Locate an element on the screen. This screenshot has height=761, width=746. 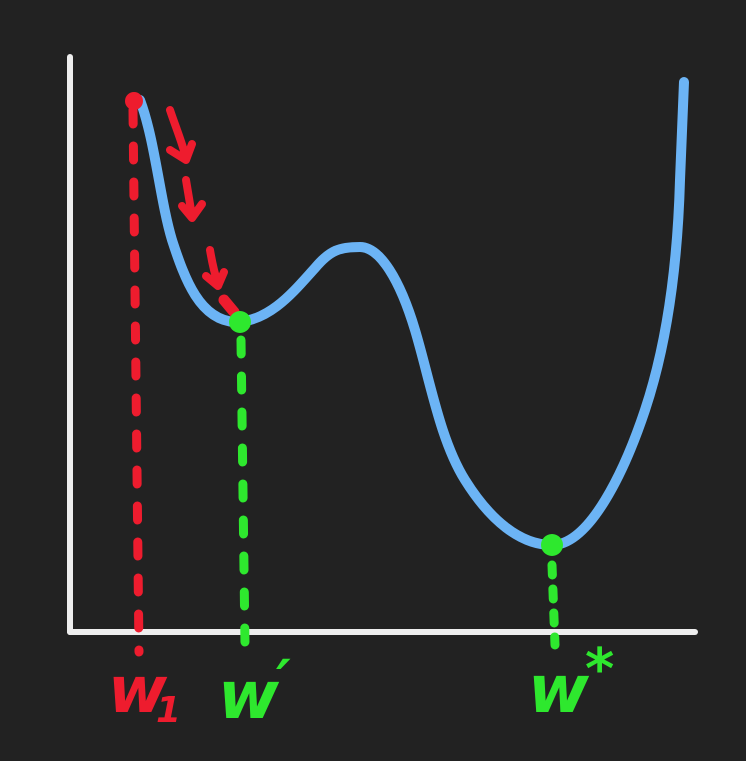
gradient-step-arrows is located at coordinates (197, 198).